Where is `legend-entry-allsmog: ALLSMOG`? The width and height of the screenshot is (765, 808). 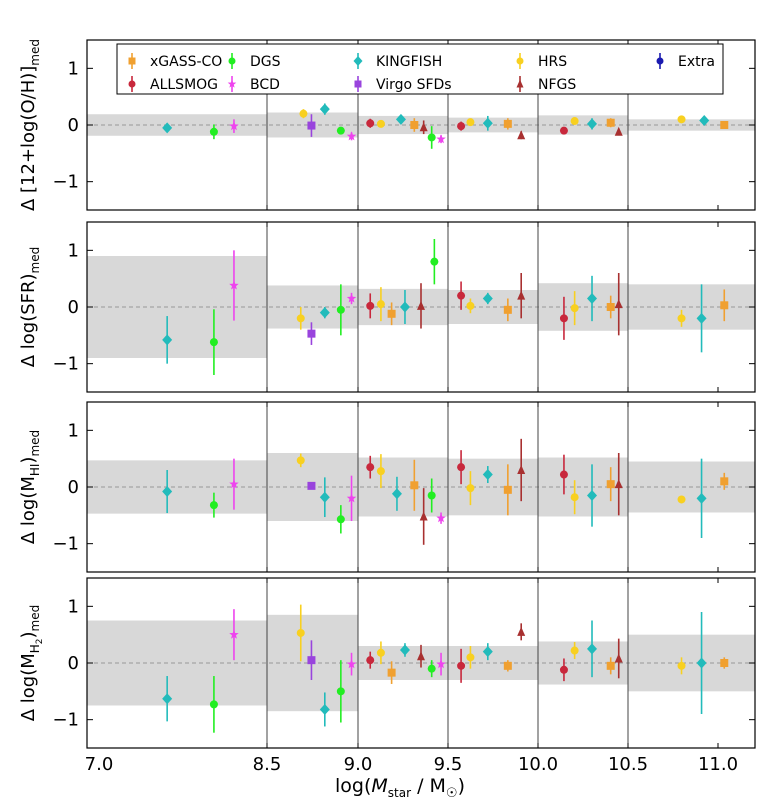
legend-entry-allsmog: ALLSMOG is located at coordinates (173, 84).